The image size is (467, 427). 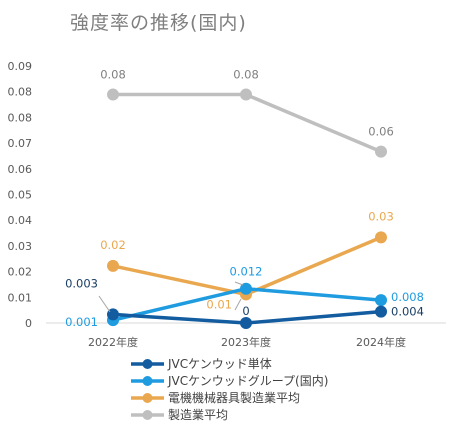 I want to click on data-label: 0.03, so click(x=381, y=216).